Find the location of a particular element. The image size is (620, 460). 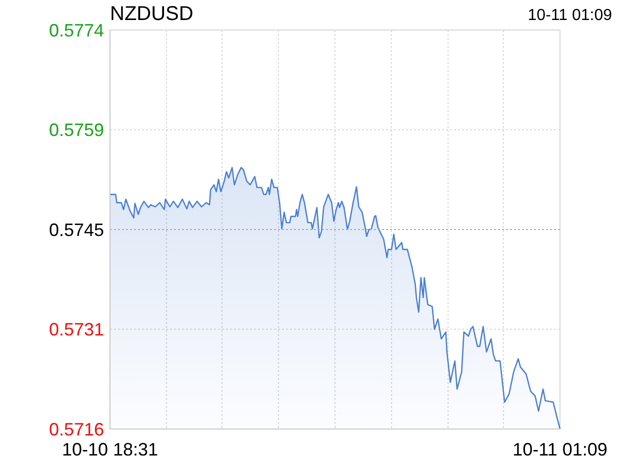

chart-title: NZDUSD is located at coordinates (152, 14).